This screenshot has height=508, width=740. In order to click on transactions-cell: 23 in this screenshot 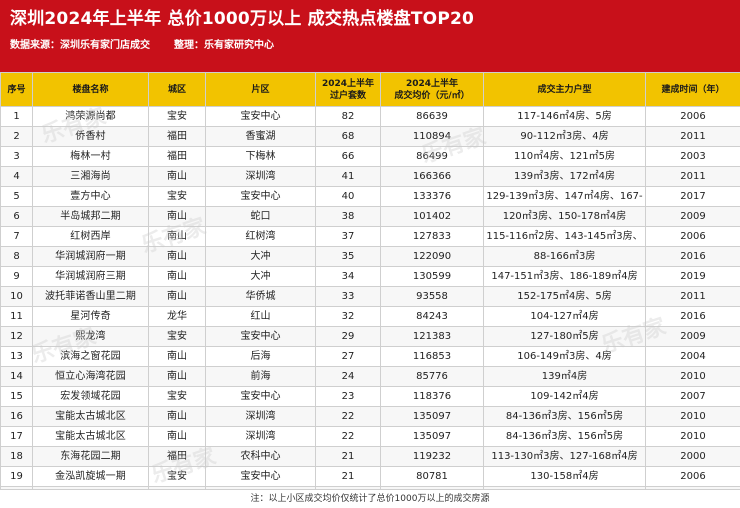, I will do `click(348, 396)`.